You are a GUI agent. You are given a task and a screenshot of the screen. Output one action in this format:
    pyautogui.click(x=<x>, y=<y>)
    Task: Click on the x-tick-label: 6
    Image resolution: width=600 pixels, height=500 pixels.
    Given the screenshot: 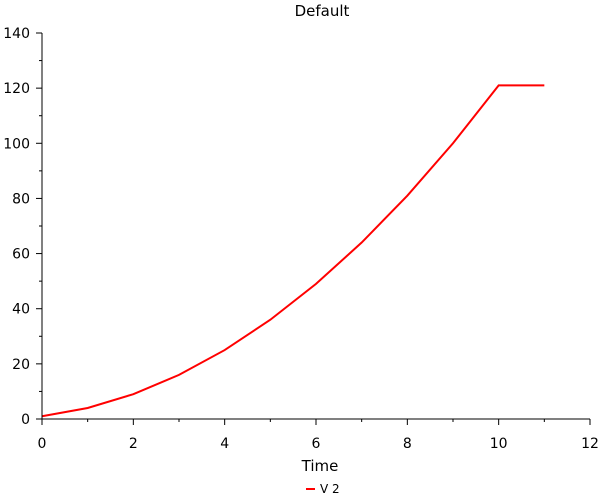 What is the action you would take?
    pyautogui.click(x=316, y=444)
    